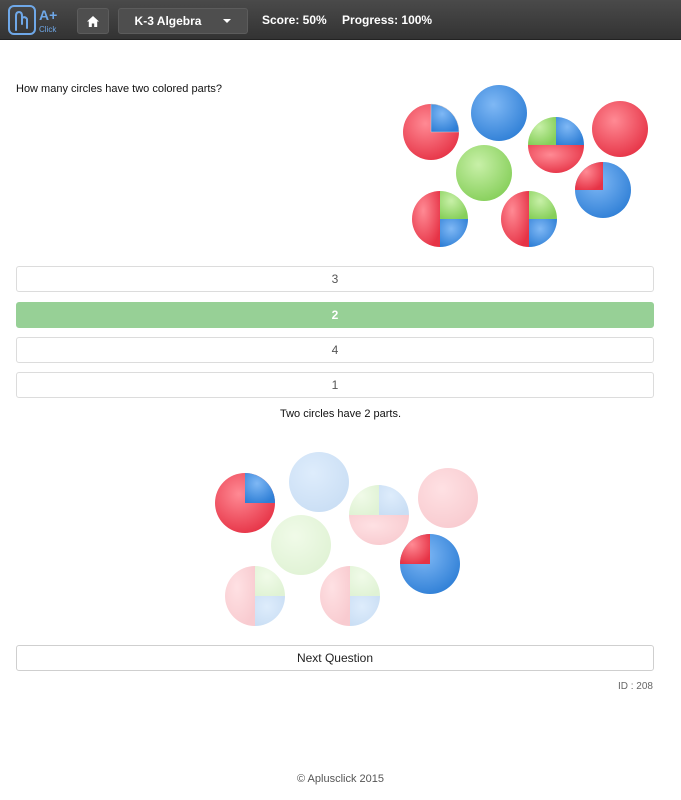 This screenshot has width=681, height=800. I want to click on question-figure, so click(525, 166).